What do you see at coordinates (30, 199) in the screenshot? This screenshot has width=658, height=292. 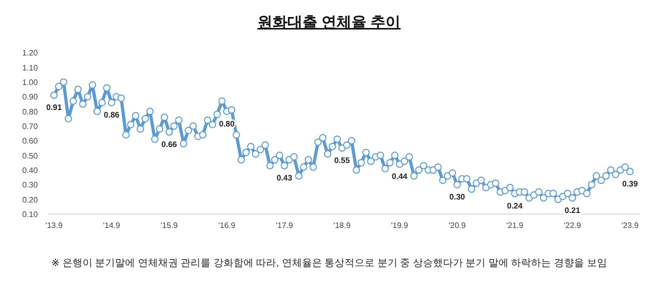 I see `y-tick-label: 0.20` at bounding box center [30, 199].